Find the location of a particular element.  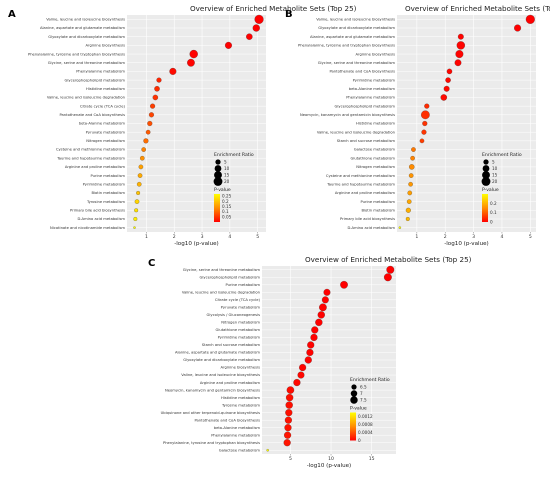

y-tick-label: Galactose metabolism is located at coordinates (375, 150).